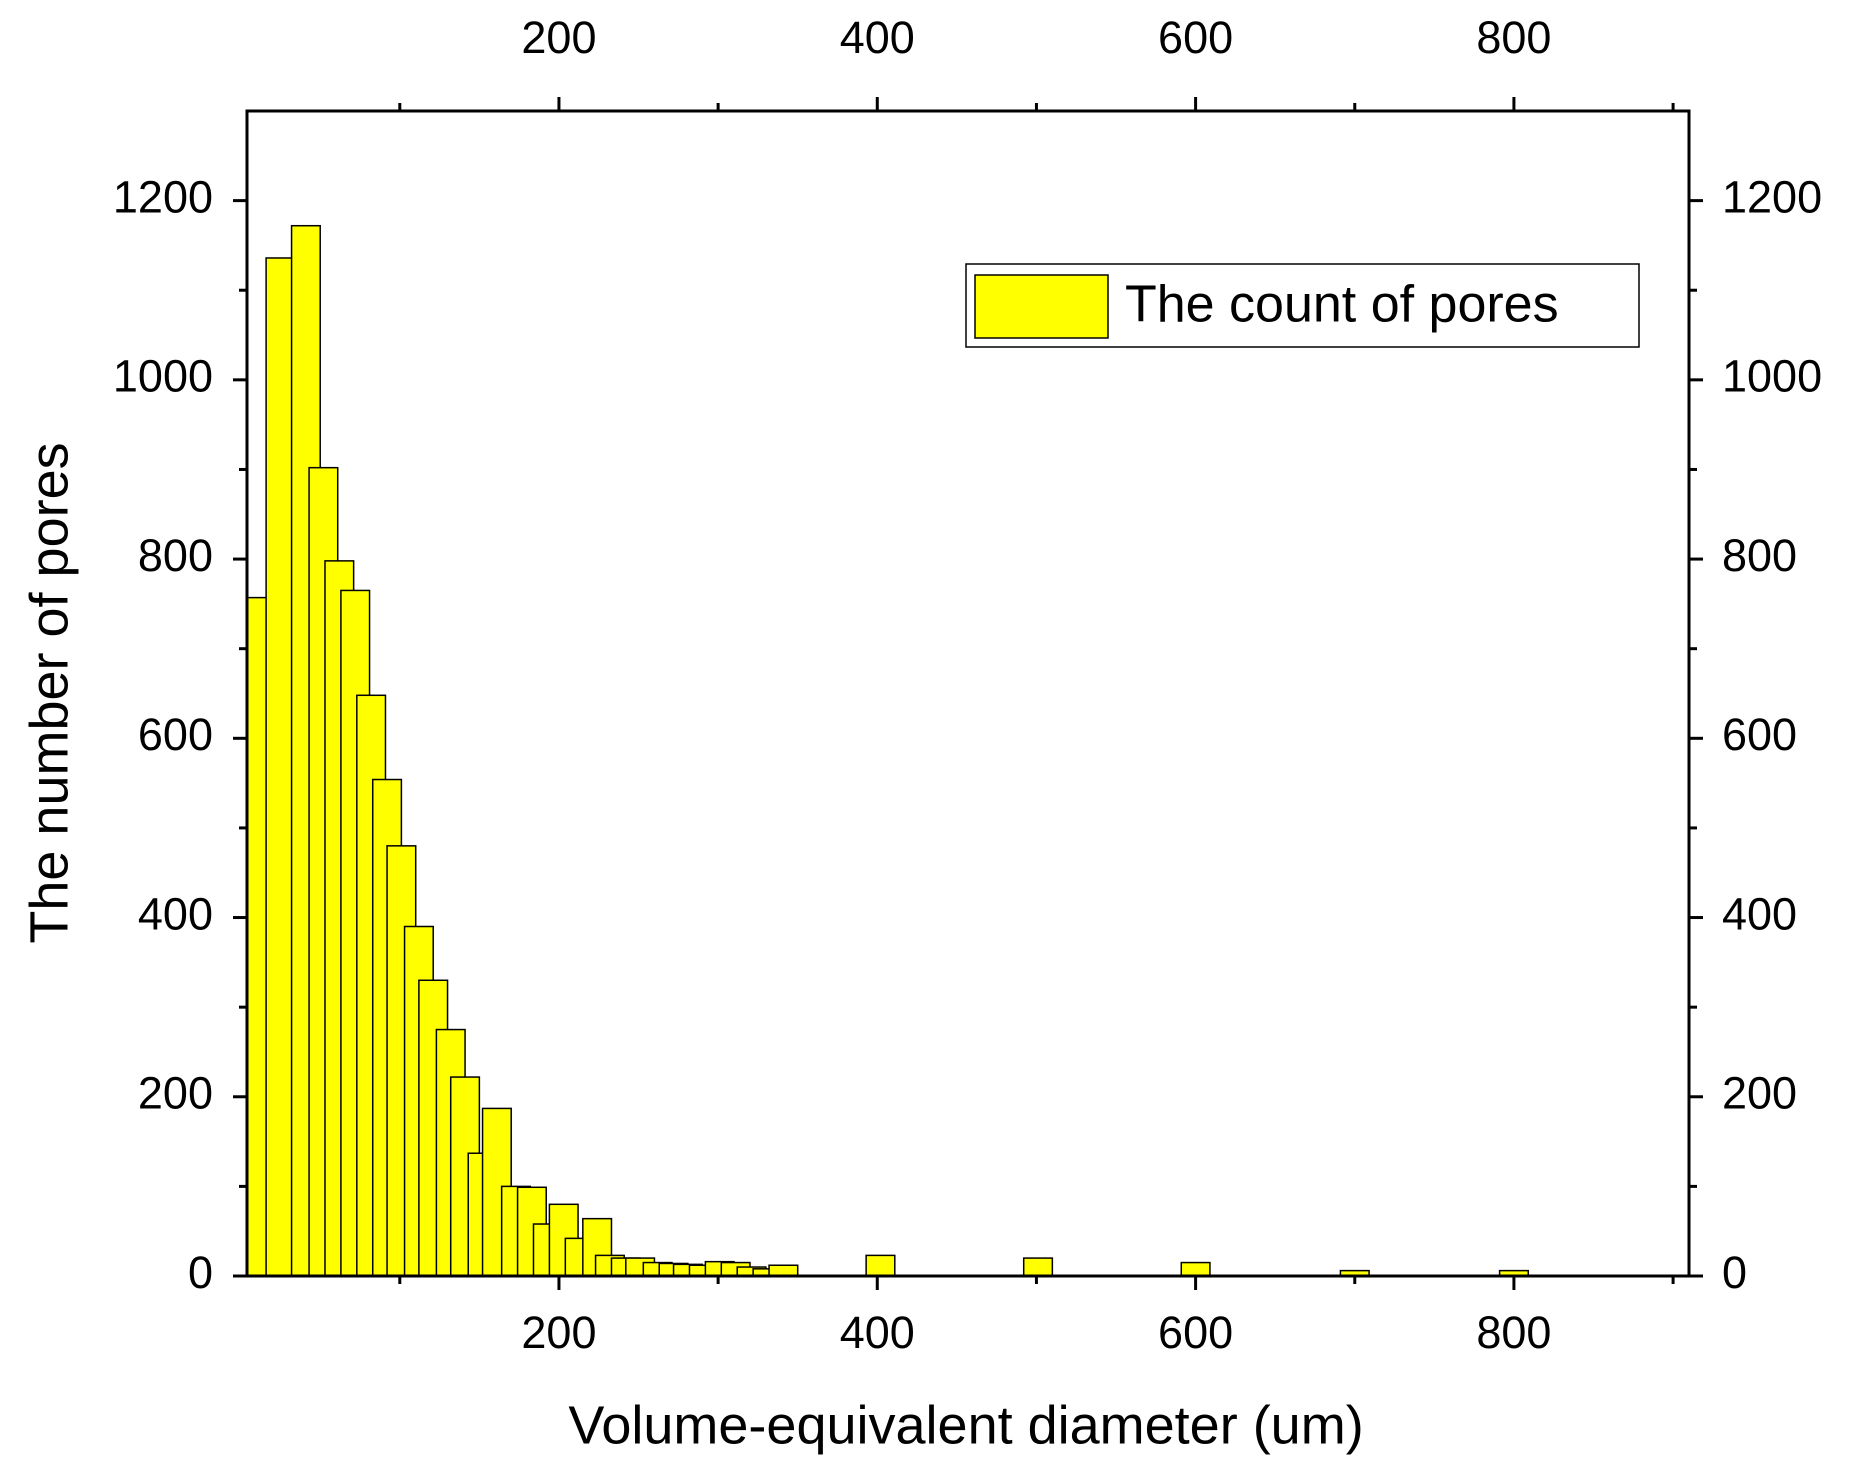  What do you see at coordinates (1513, 1332) in the screenshot?
I see `x-tick-label: 800` at bounding box center [1513, 1332].